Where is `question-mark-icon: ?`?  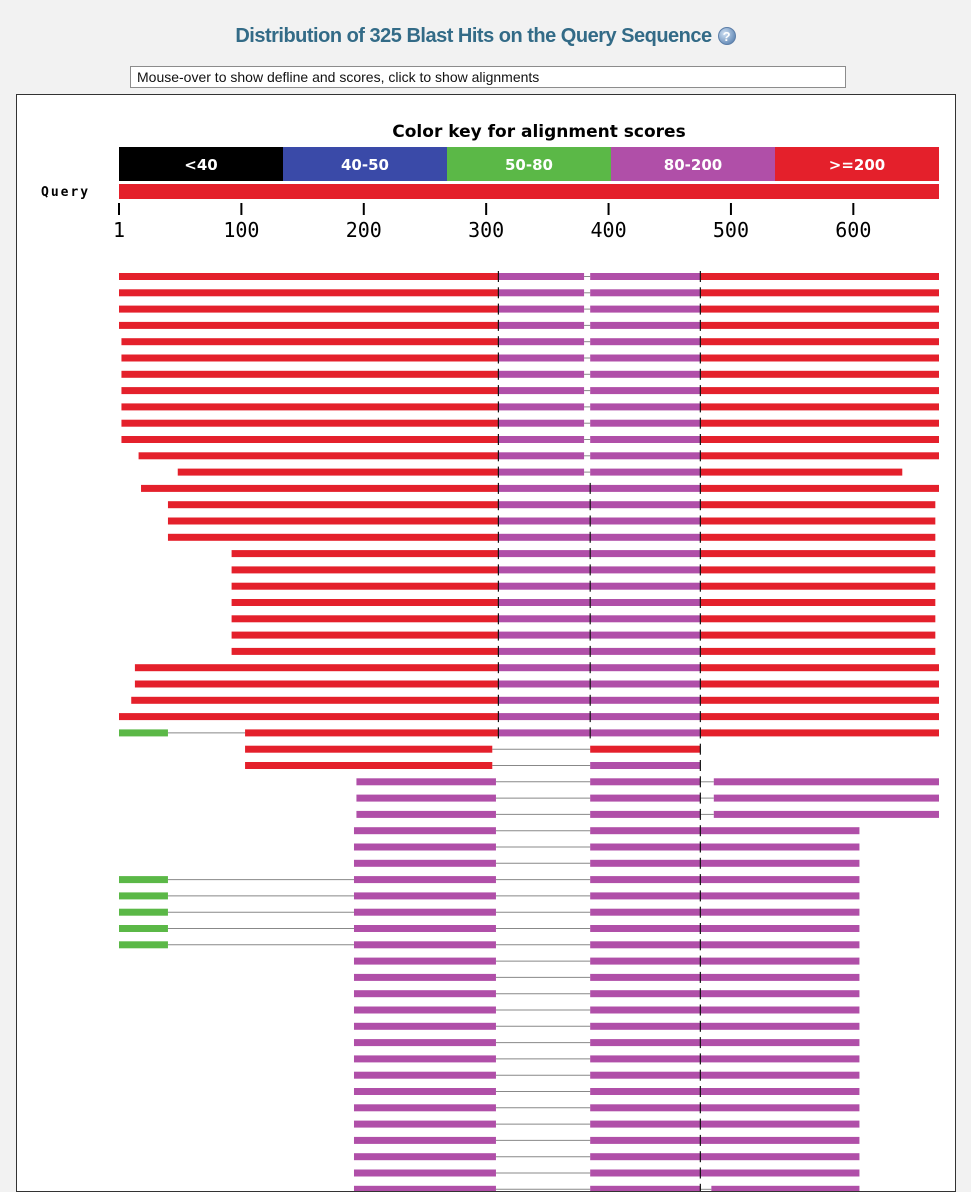 question-mark-icon: ? is located at coordinates (726, 36).